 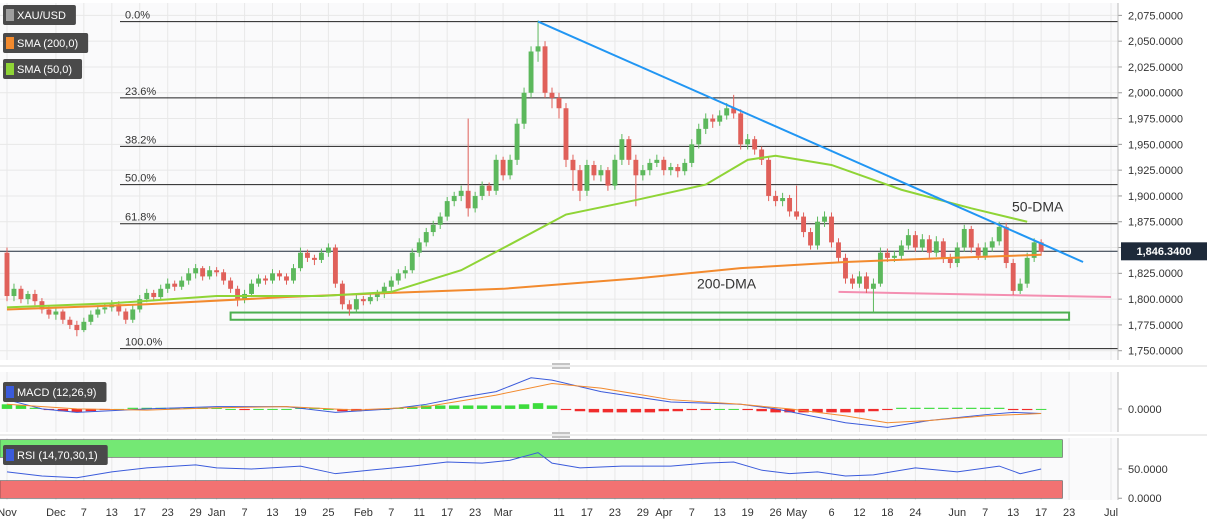 I want to click on x-tick-label: Dec, so click(x=56, y=513).